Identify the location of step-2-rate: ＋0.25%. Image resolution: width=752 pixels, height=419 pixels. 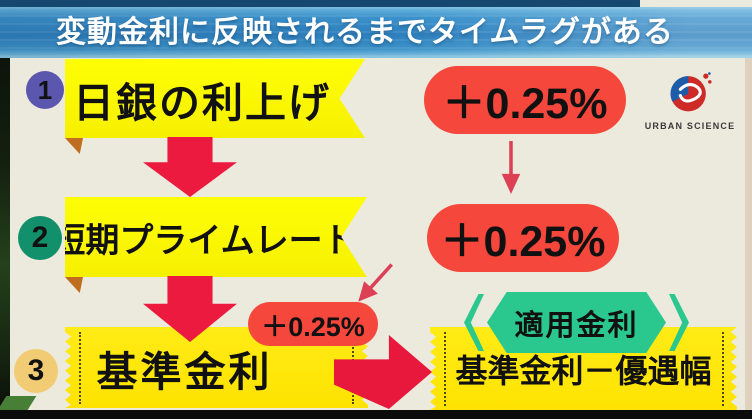
(523, 242).